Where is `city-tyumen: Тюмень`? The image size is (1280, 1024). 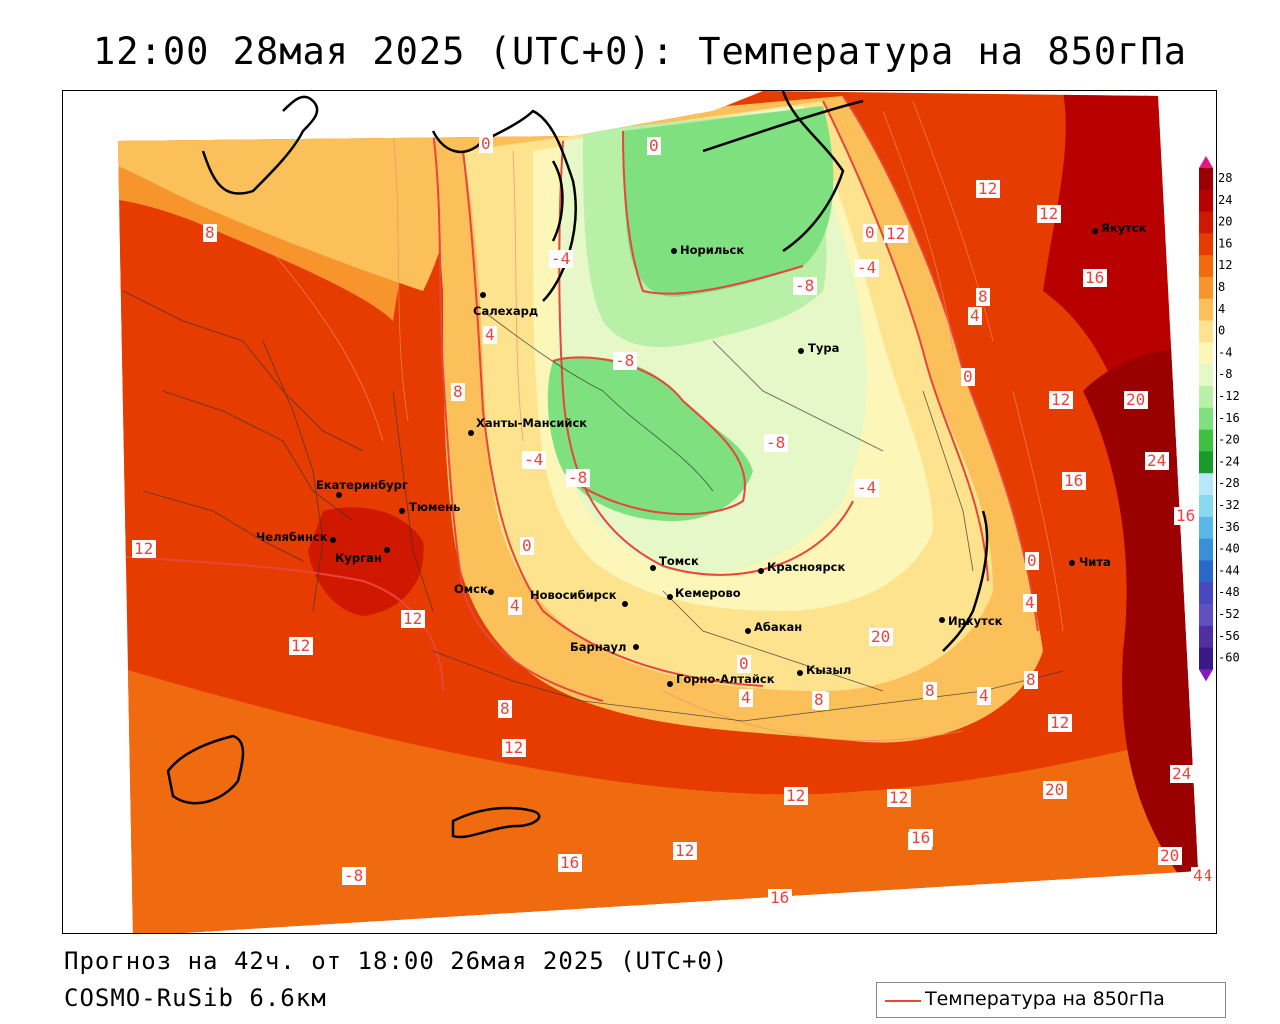
city-tyumen: Тюмень is located at coordinates (429, 507).